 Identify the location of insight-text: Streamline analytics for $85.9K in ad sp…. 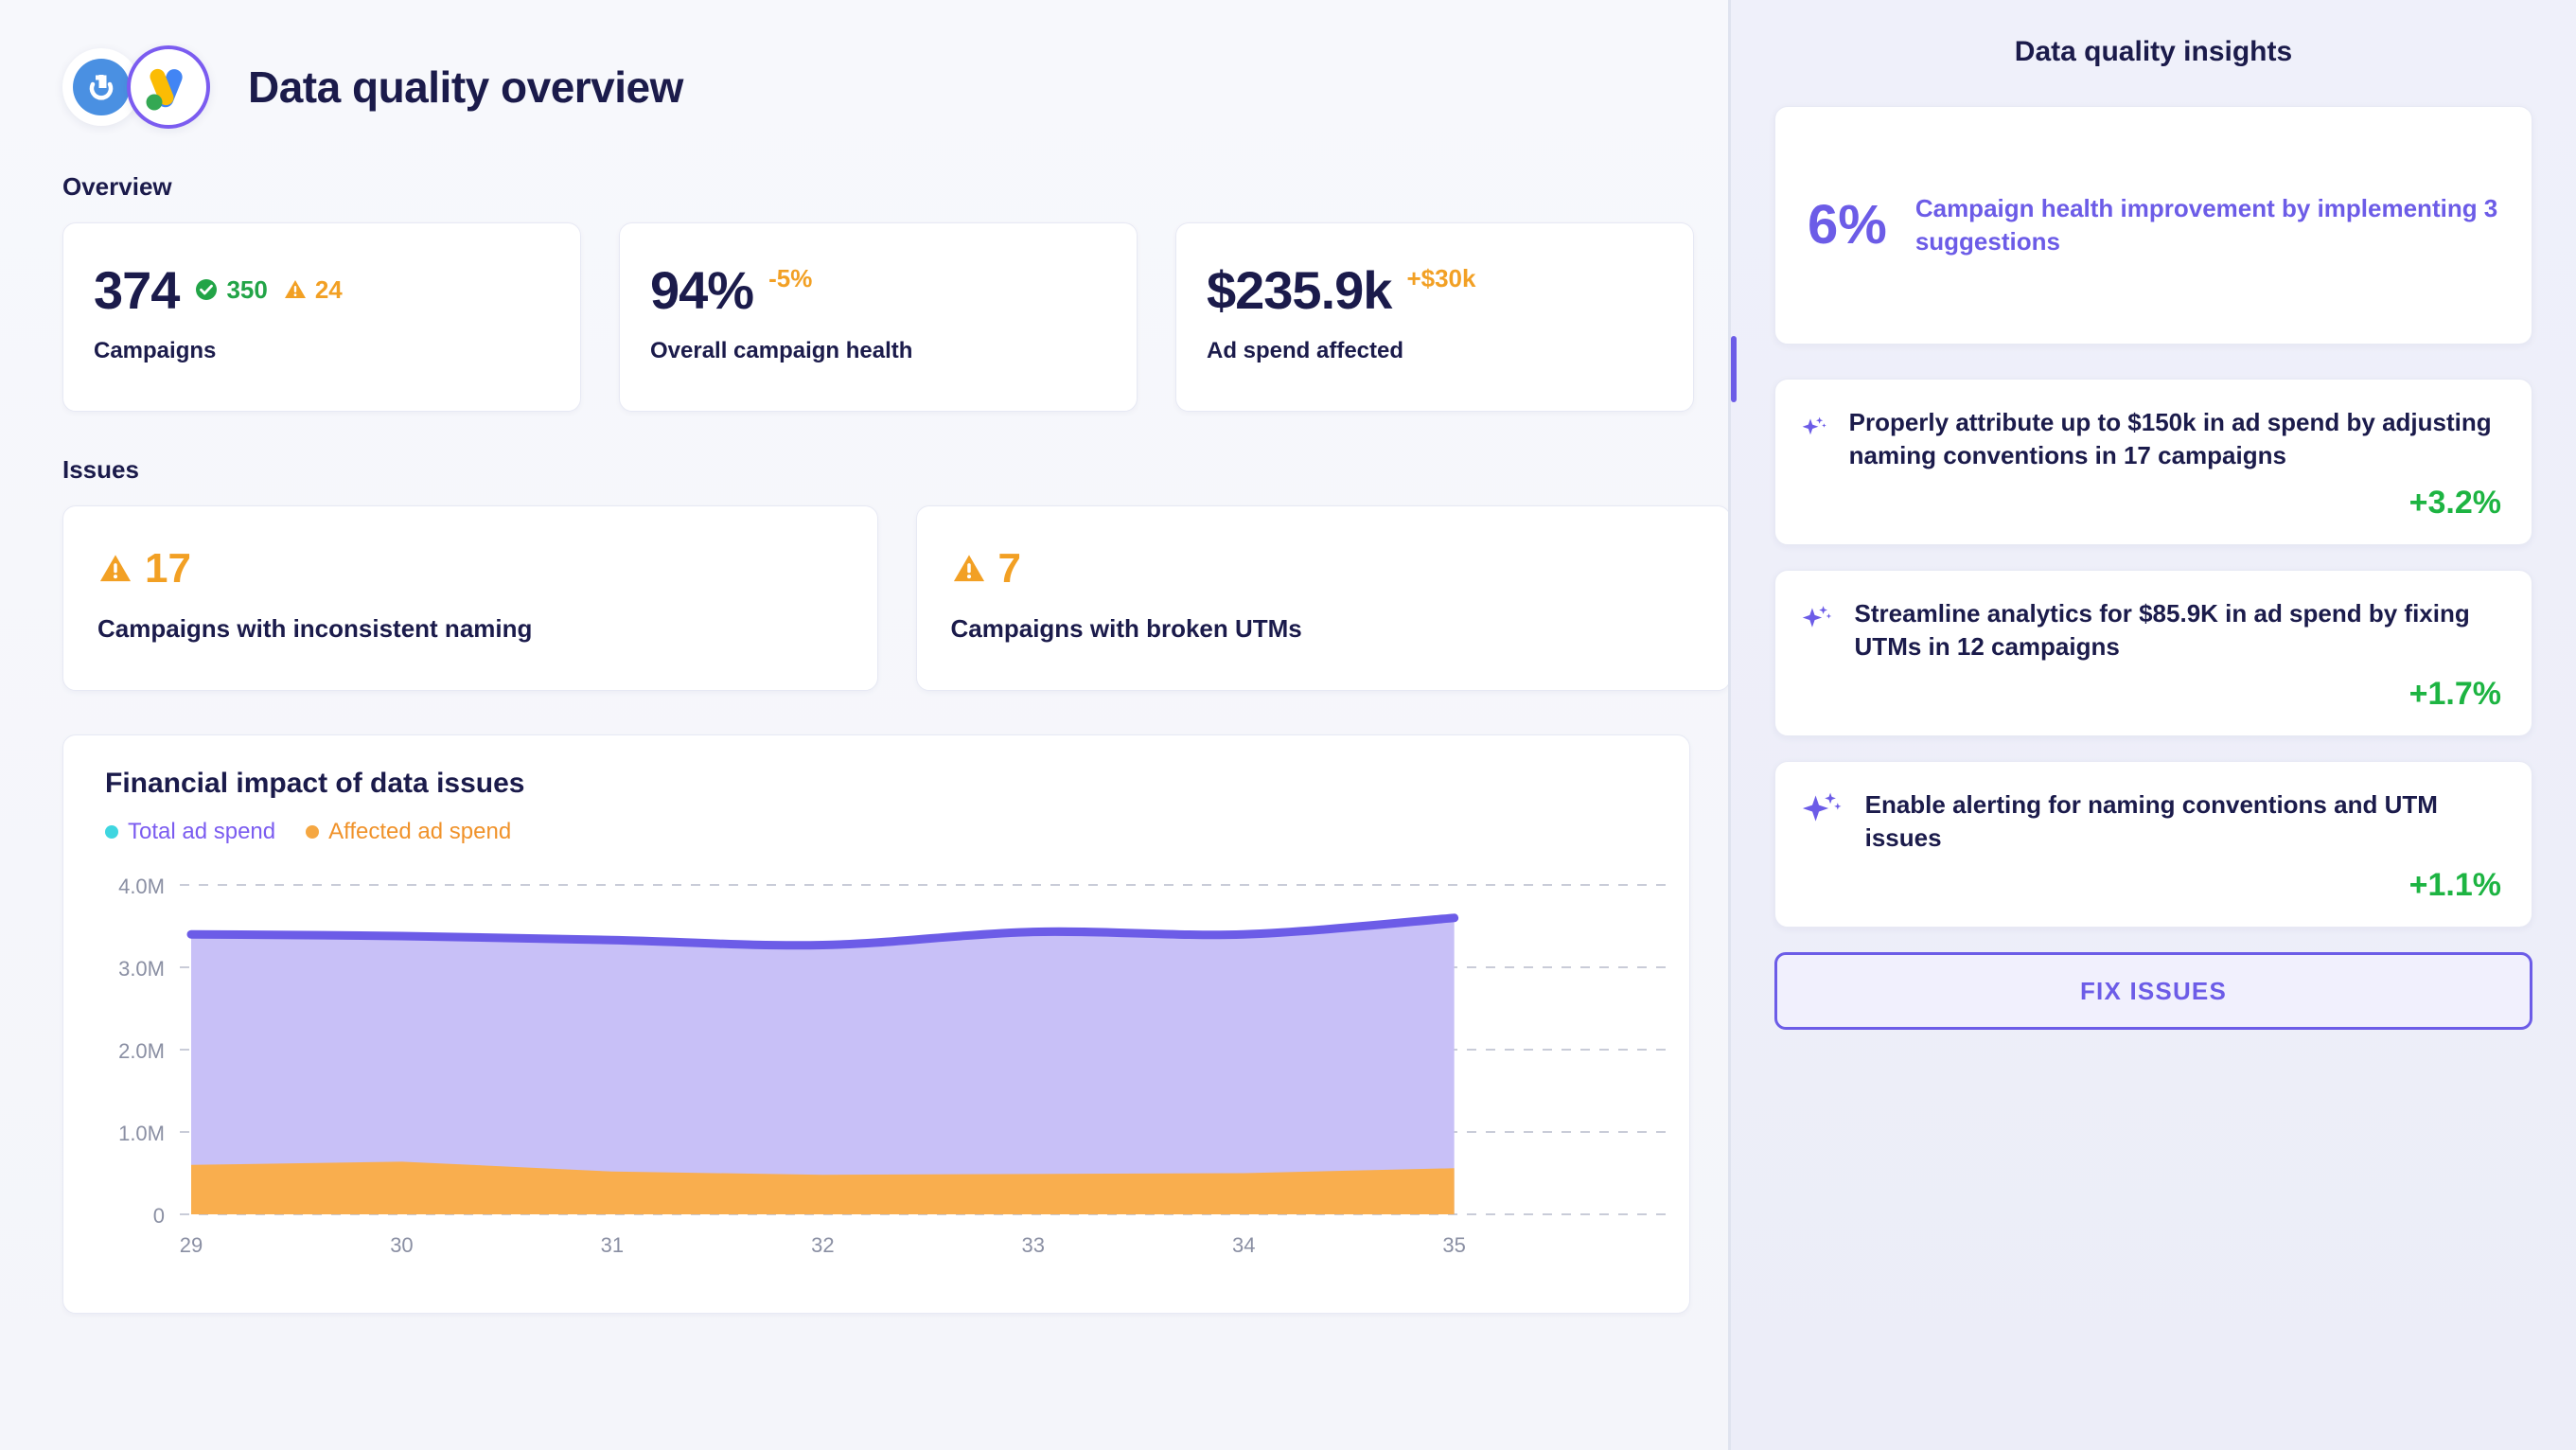
(2162, 630).